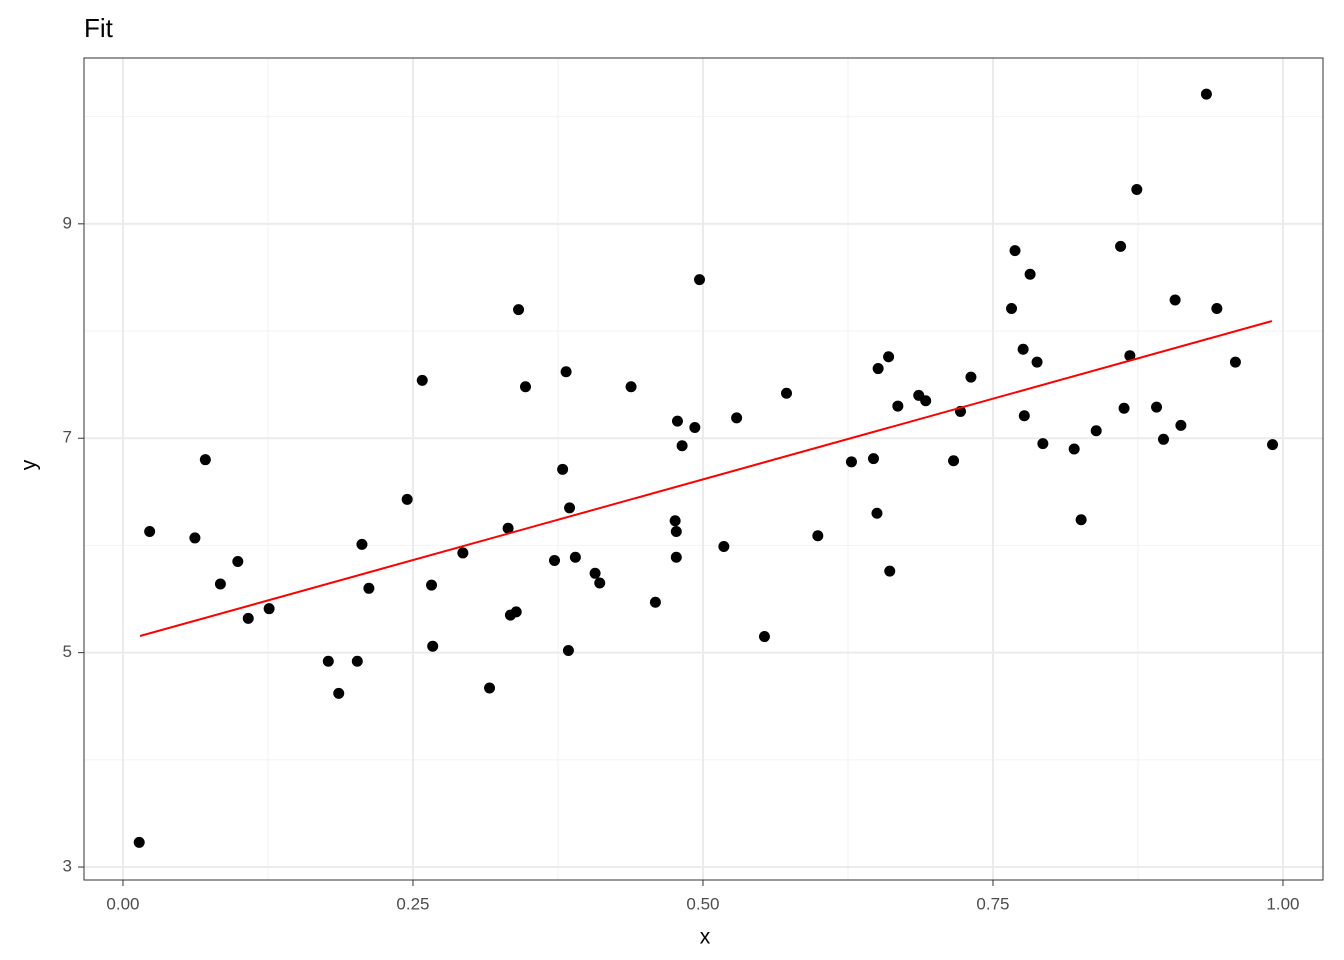  What do you see at coordinates (1282, 903) in the screenshot?
I see `x-tick-label: 1.00` at bounding box center [1282, 903].